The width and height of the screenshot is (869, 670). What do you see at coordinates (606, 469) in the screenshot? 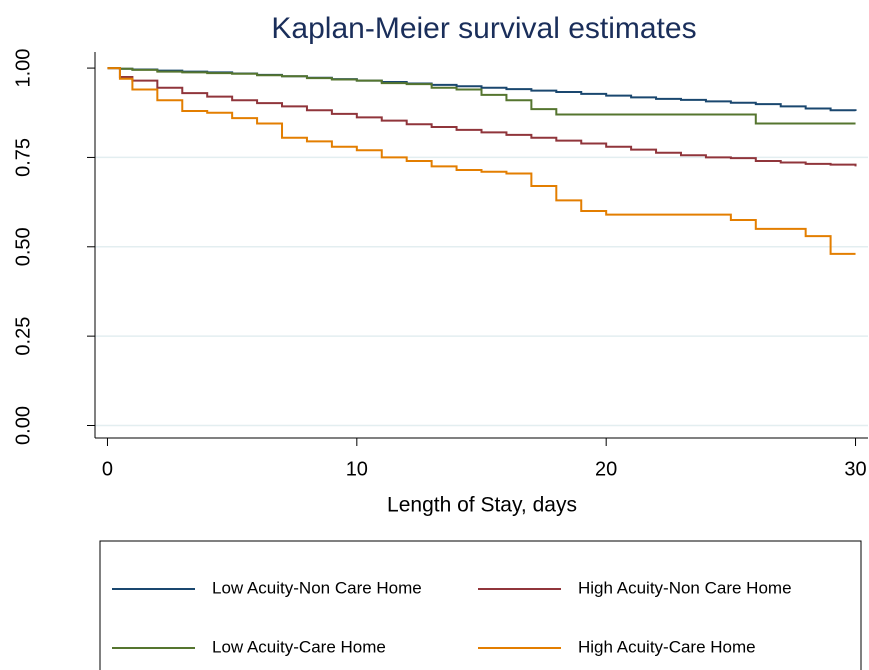
I see `x-tick-label: 20` at bounding box center [606, 469].